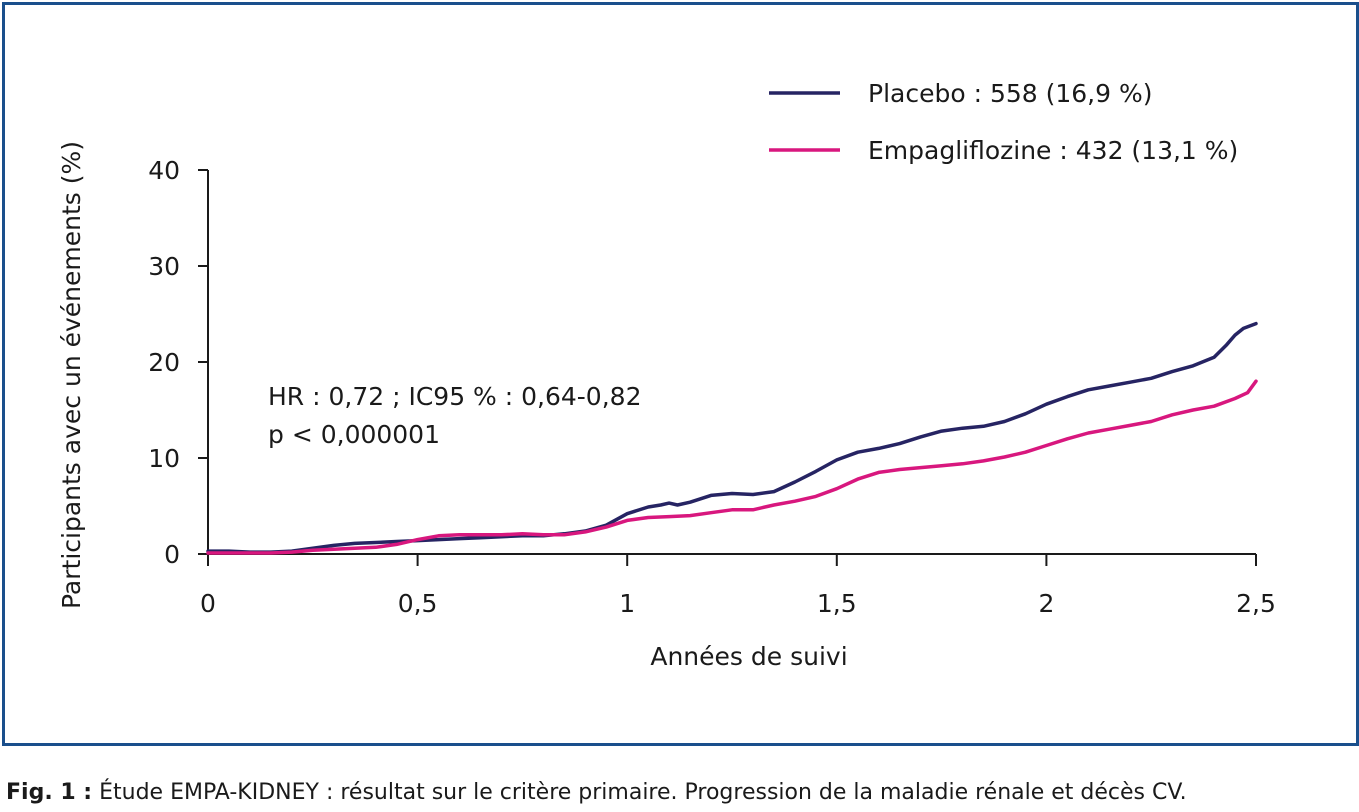 The width and height of the screenshot is (1359, 812). I want to click on x-tick-label: 1, so click(627, 603).